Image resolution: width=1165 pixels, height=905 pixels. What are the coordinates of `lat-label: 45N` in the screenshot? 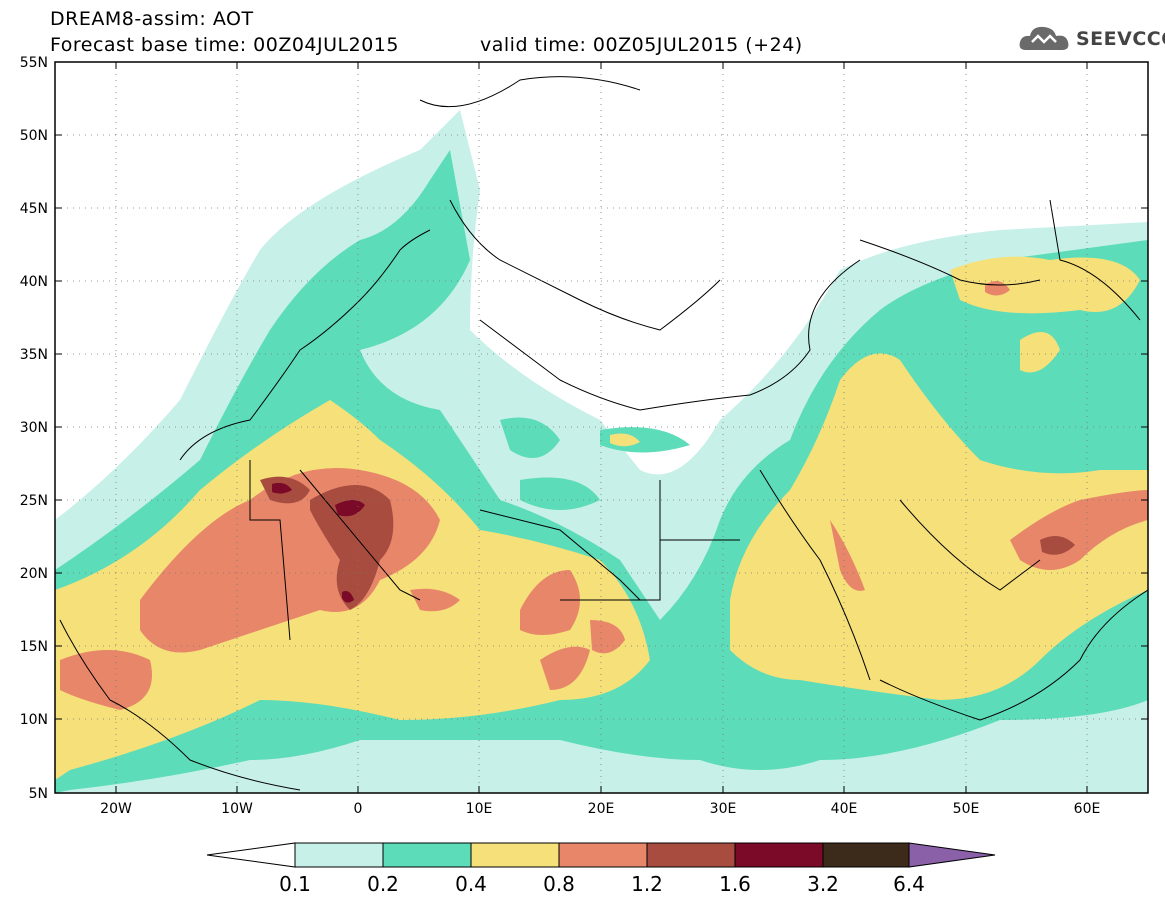 It's located at (34, 209).